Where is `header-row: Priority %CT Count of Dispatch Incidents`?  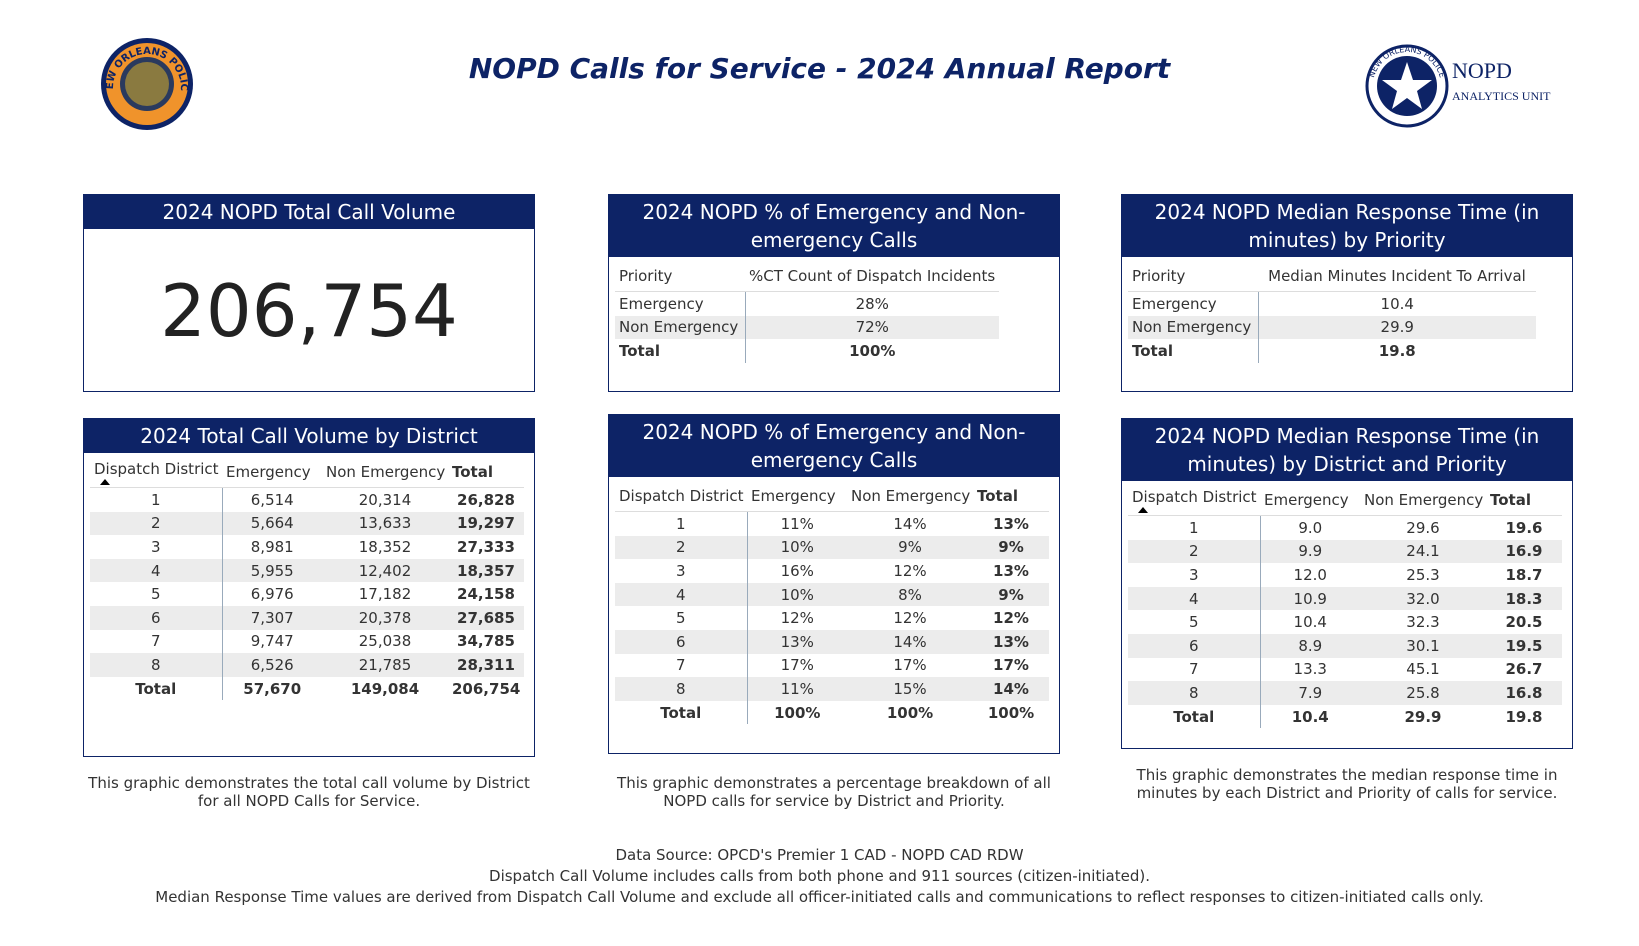
header-row: Priority %CT Count of Dispatch Incidents is located at coordinates (807, 276).